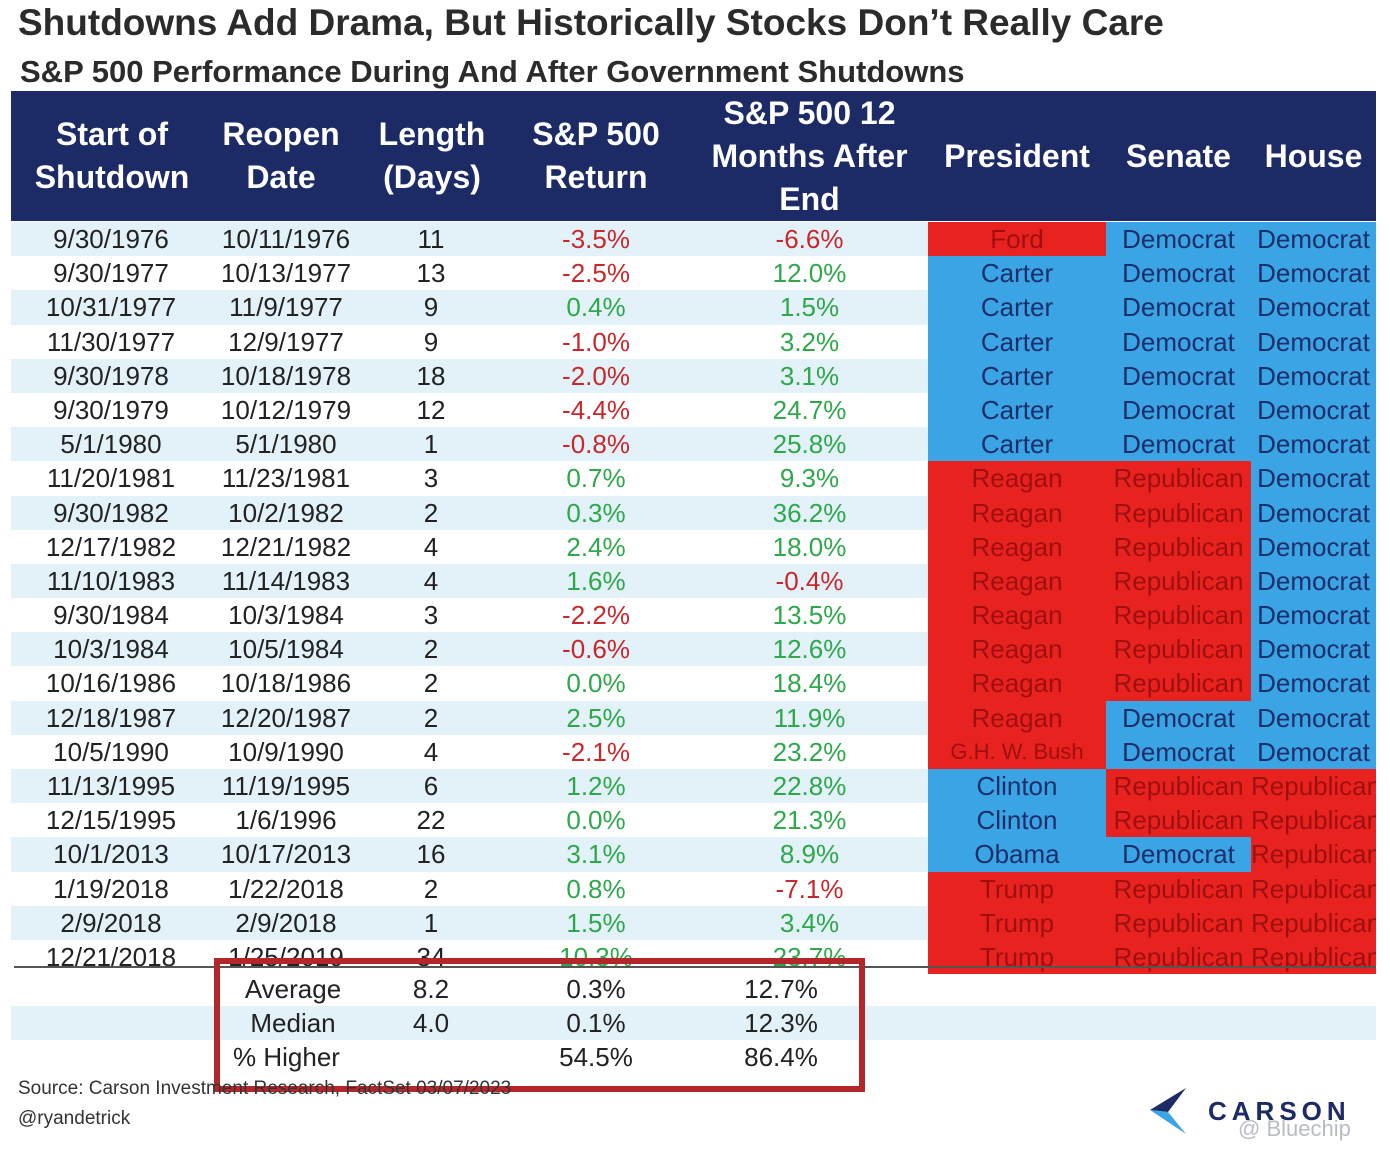 The width and height of the screenshot is (1390, 1156). Describe the element at coordinates (596, 922) in the screenshot. I see `cell-return: 1.5%` at that location.